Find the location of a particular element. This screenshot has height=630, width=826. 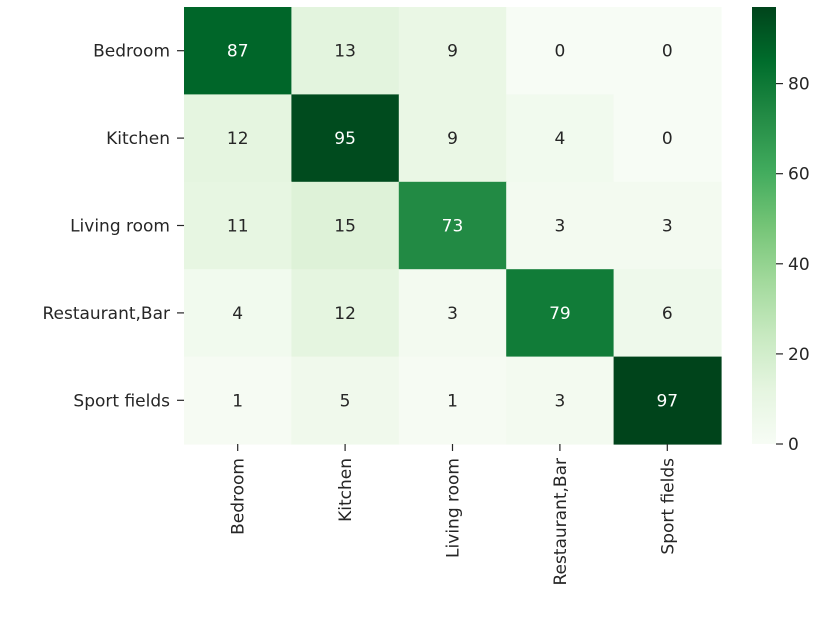

colorbar-tick-label: 80 is located at coordinates (799, 85).